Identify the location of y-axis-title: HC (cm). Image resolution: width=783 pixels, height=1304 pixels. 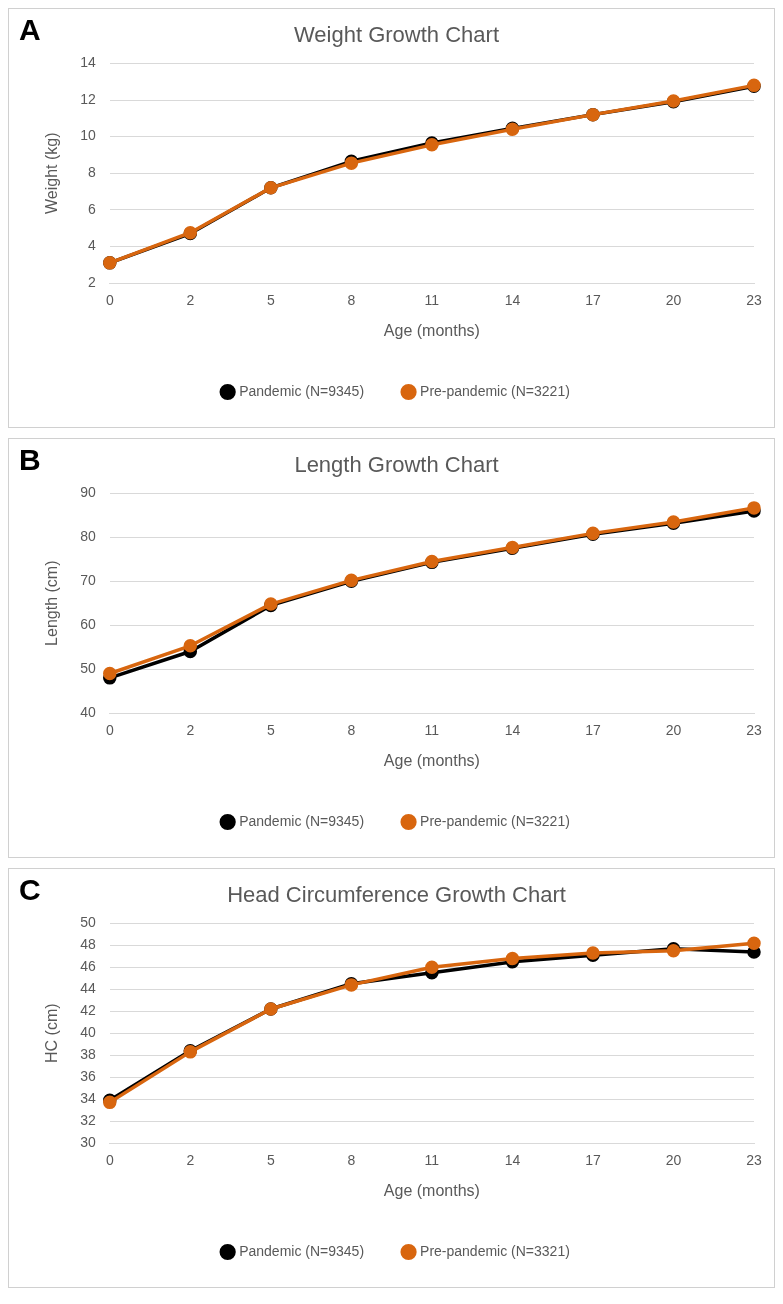
(52, 1033).